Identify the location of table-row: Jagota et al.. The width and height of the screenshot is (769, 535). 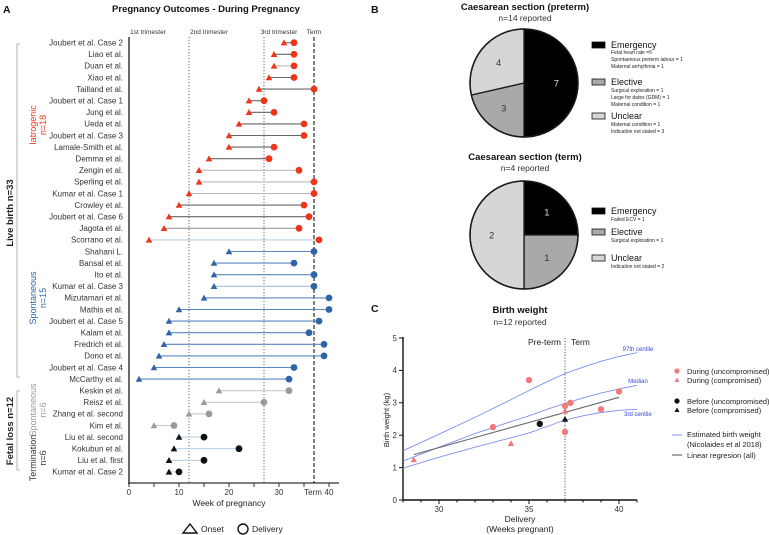
(191, 228).